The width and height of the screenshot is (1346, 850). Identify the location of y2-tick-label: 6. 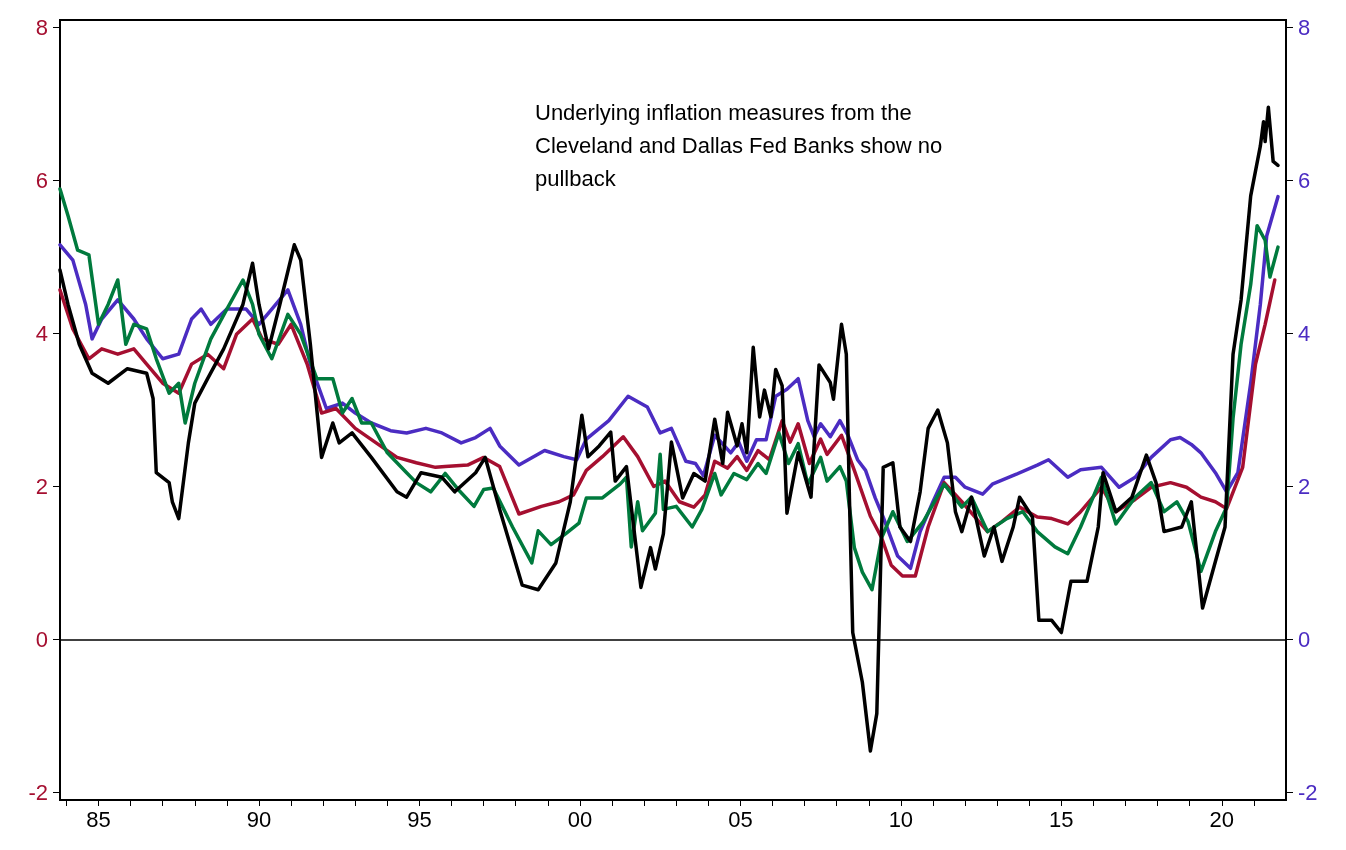
(1304, 181).